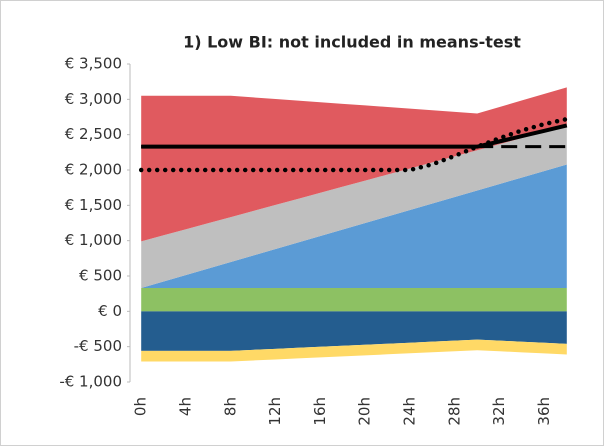  Describe the element at coordinates (352, 42) in the screenshot. I see `chart-title: 1) Low BI: not included in means-test` at that location.